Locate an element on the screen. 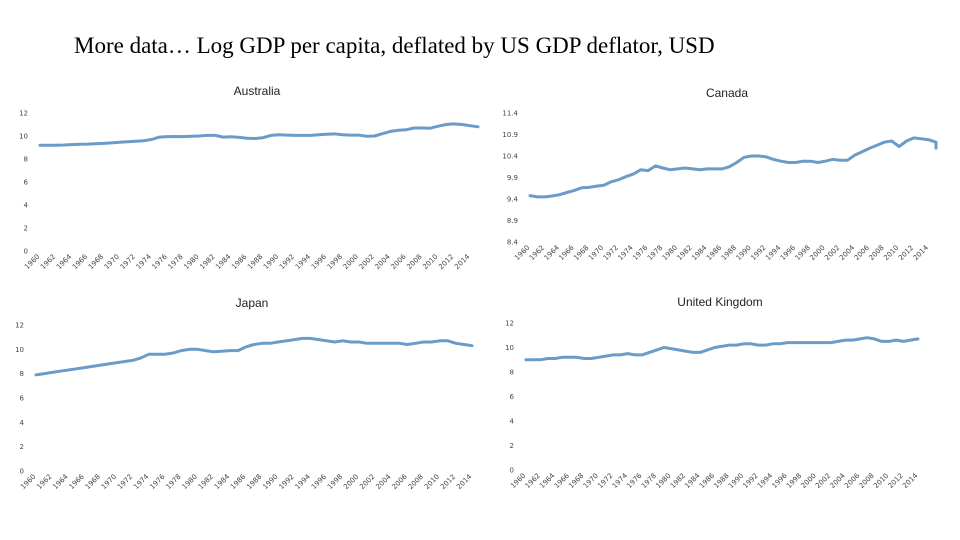 The width and height of the screenshot is (960, 540). x-tick-label-united-kingdom: 2014 is located at coordinates (910, 480).